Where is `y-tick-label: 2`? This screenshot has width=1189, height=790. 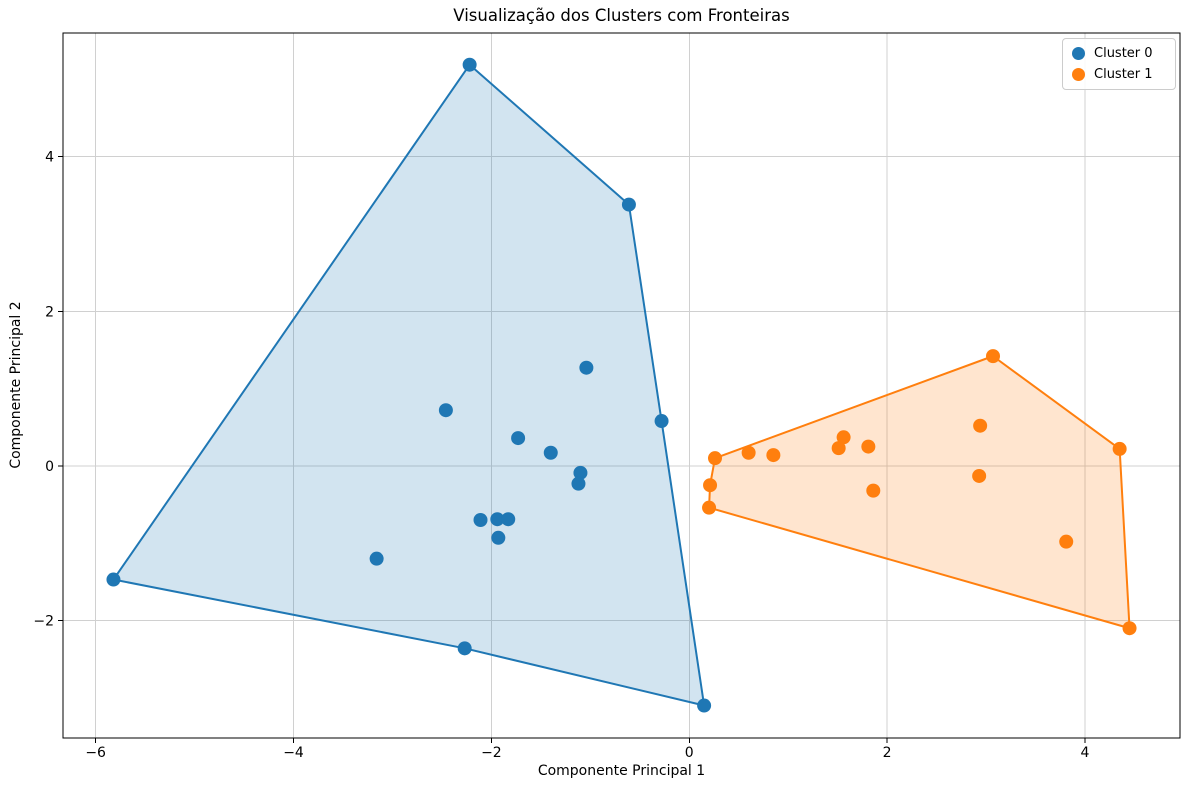 y-tick-label: 2 is located at coordinates (49, 312).